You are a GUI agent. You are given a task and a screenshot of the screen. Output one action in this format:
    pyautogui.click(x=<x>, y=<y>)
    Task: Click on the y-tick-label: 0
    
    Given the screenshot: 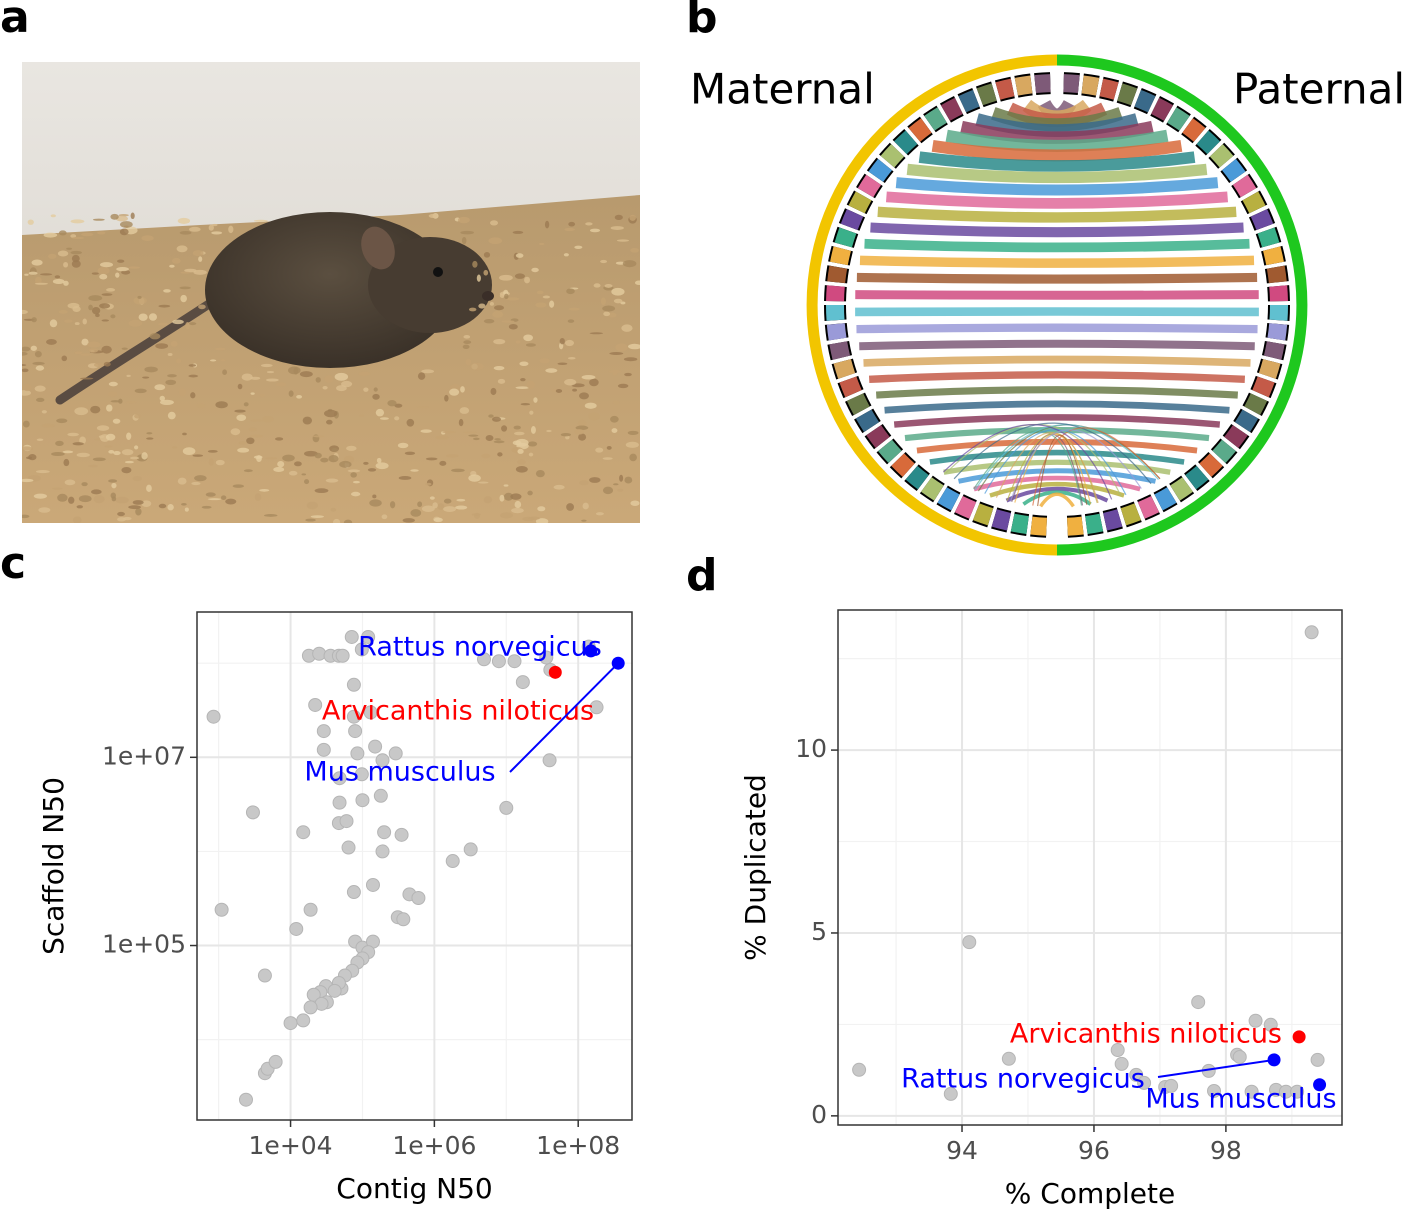 What is the action you would take?
    pyautogui.click(x=819, y=1114)
    